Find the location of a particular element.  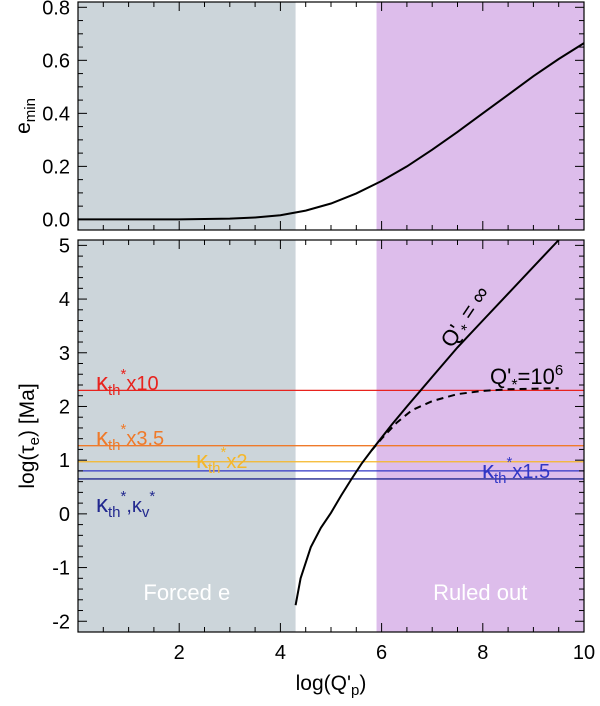

y-tick-label: 1 is located at coordinates (64, 461).